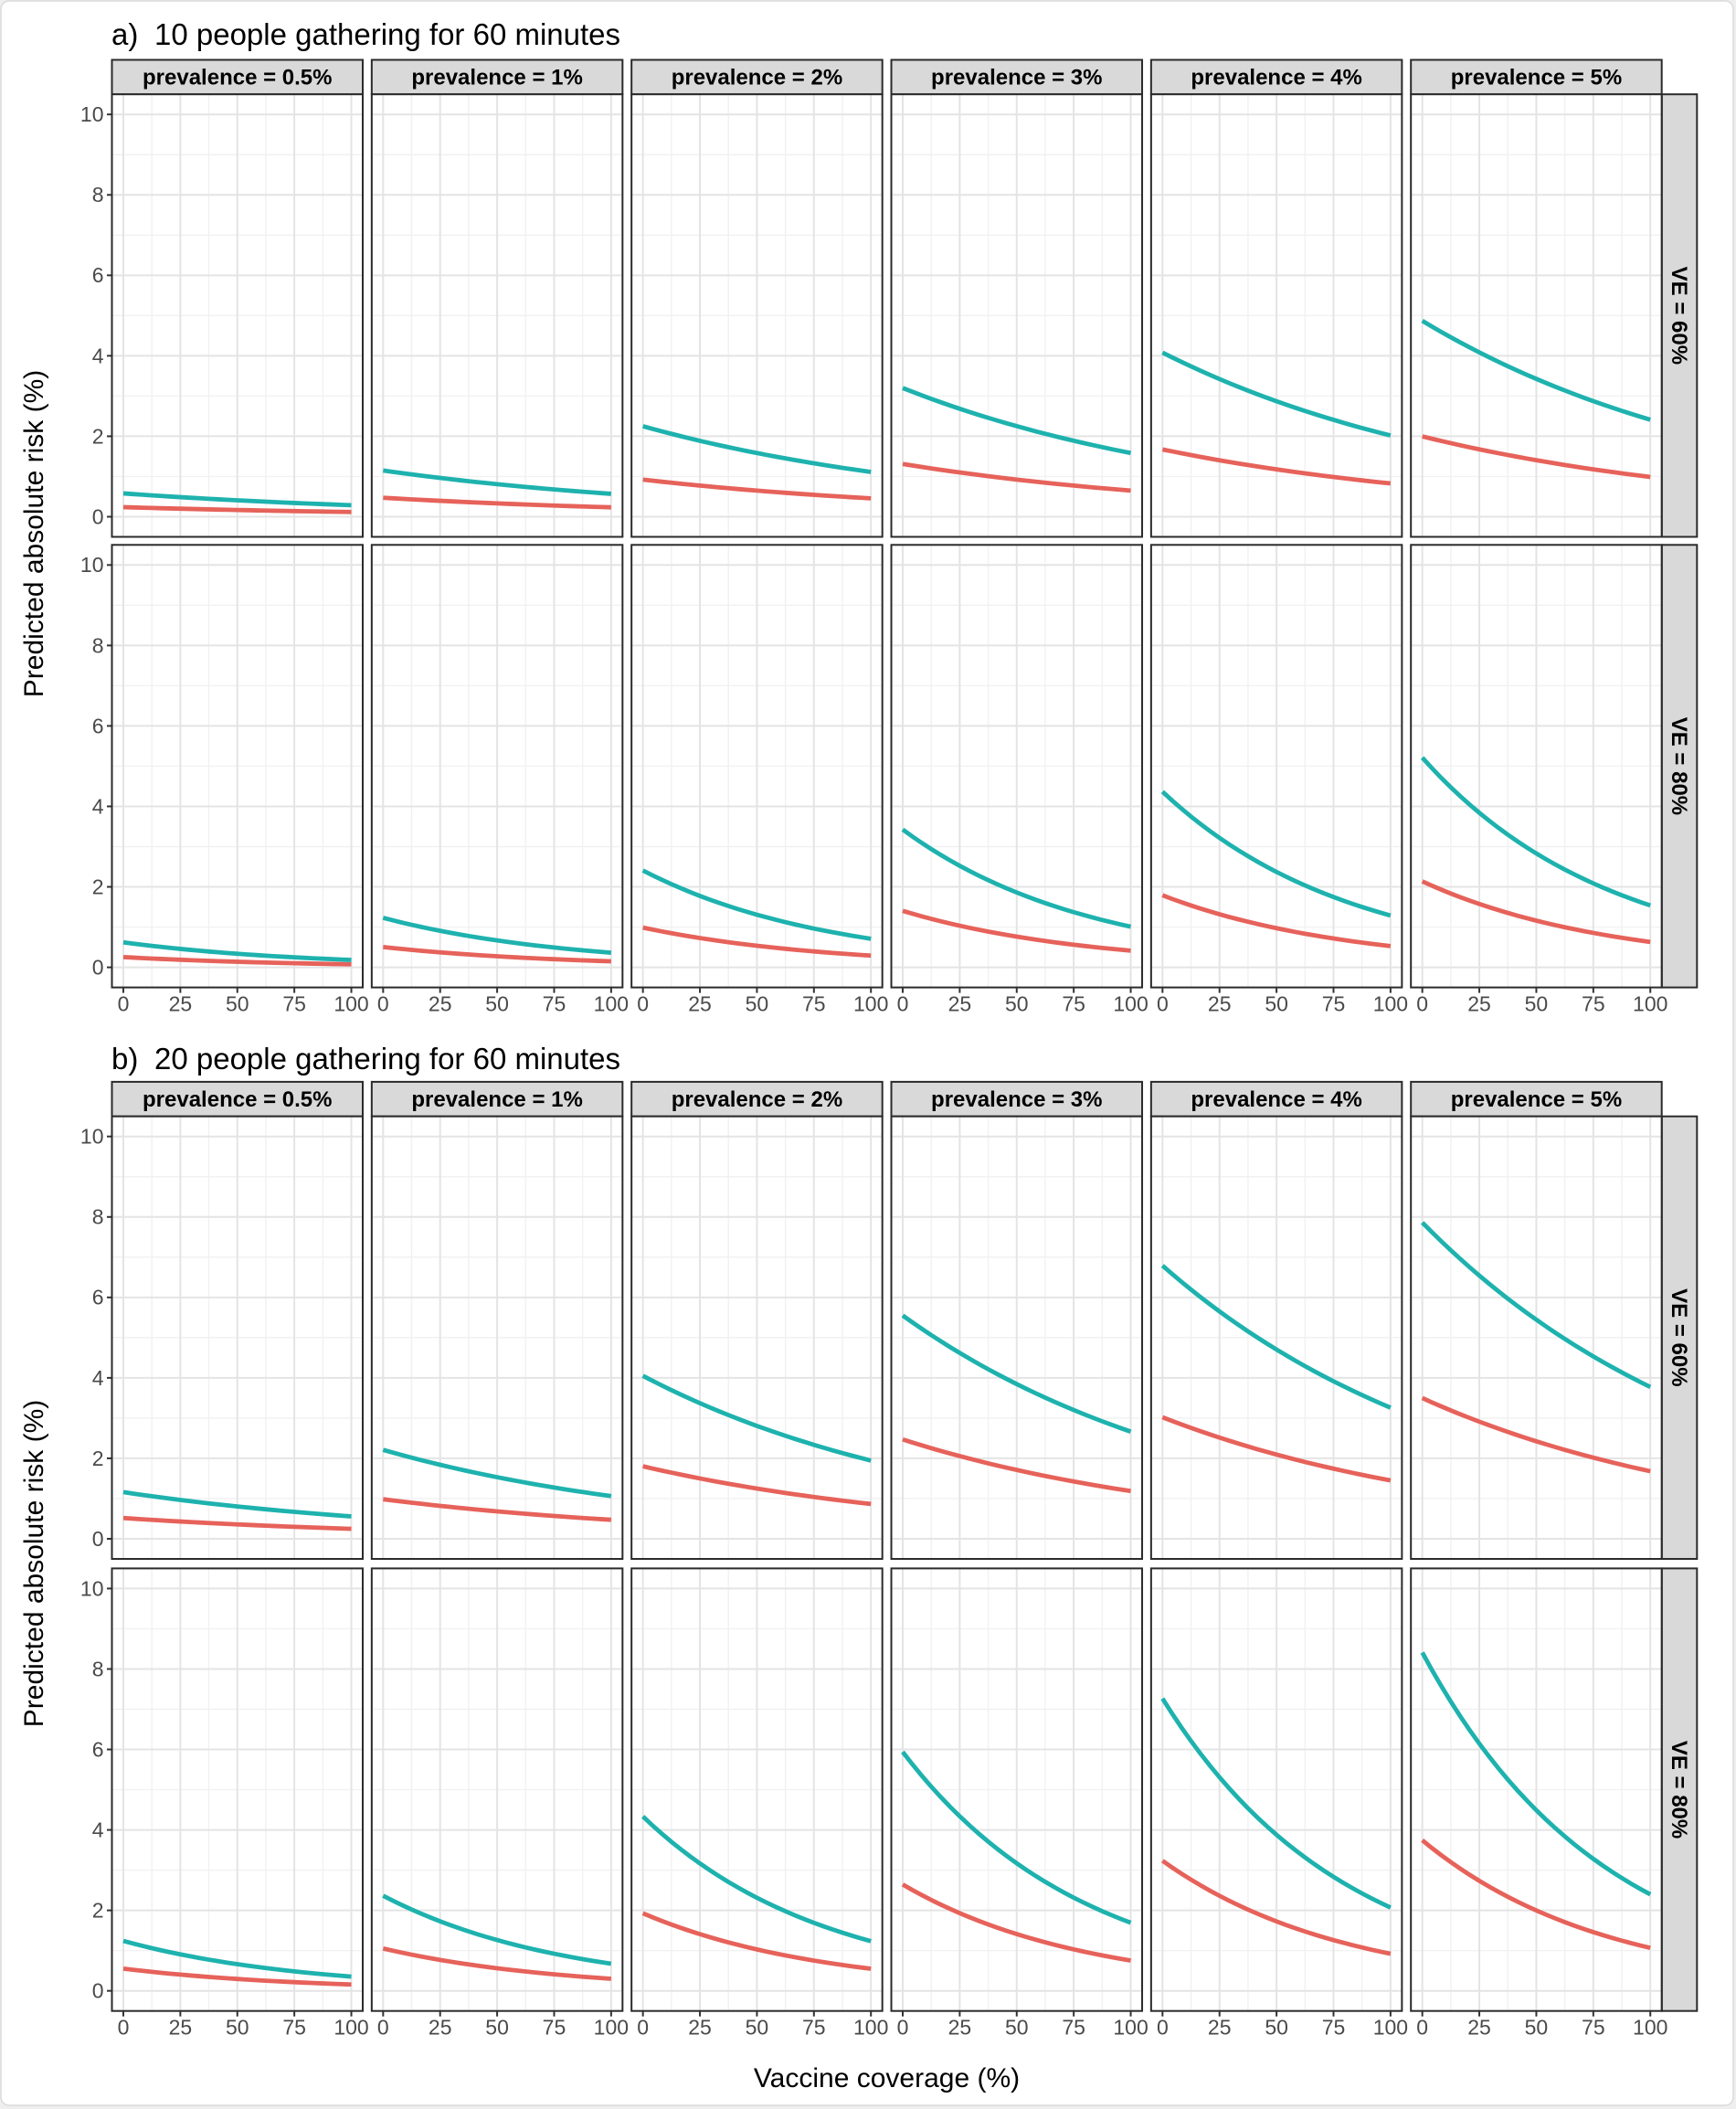 This screenshot has width=1736, height=2109. Describe the element at coordinates (387, 34) in the screenshot. I see `svg-text:10 people gathering for 60 min: 10 people gathering for 60 minutes` at that location.